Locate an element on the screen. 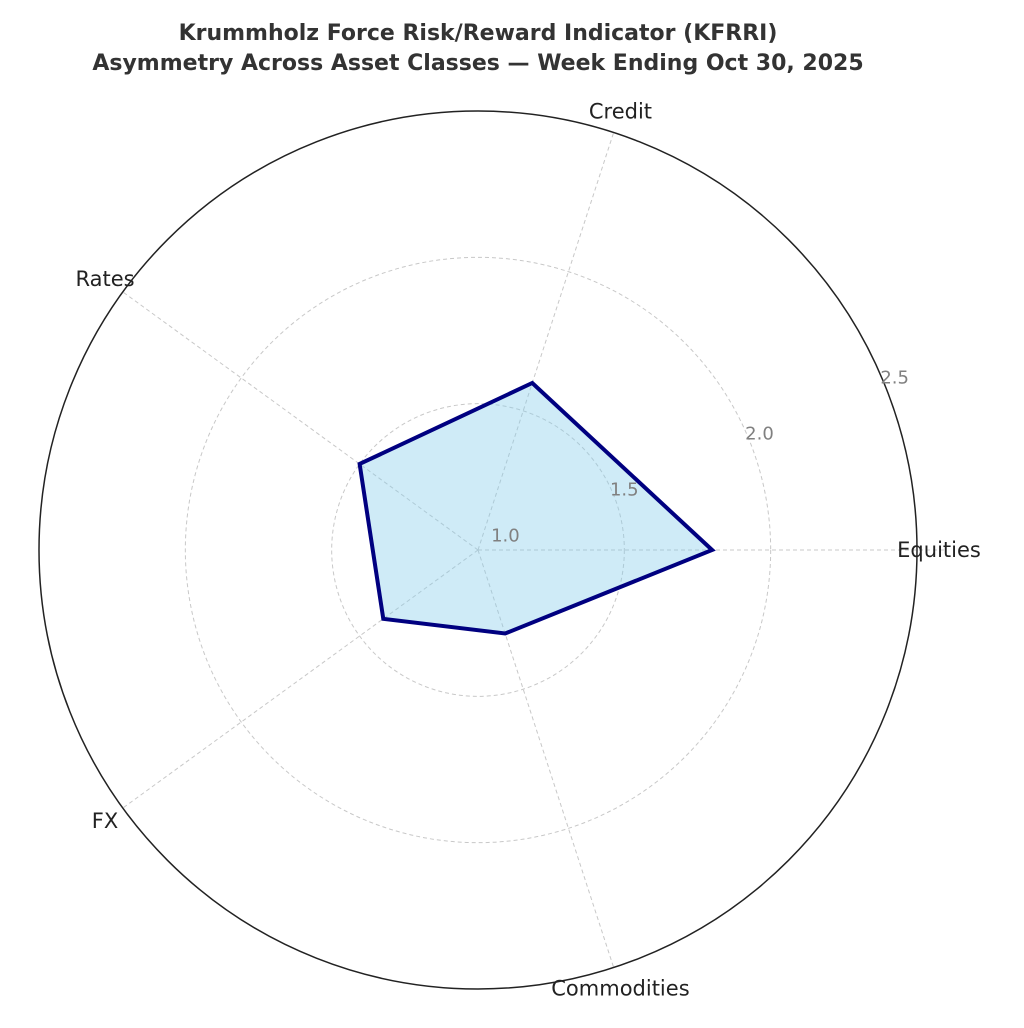 Image resolution: width=1024 pixels, height=1028 pixels. axis-label-credit: Credit is located at coordinates (620, 112).